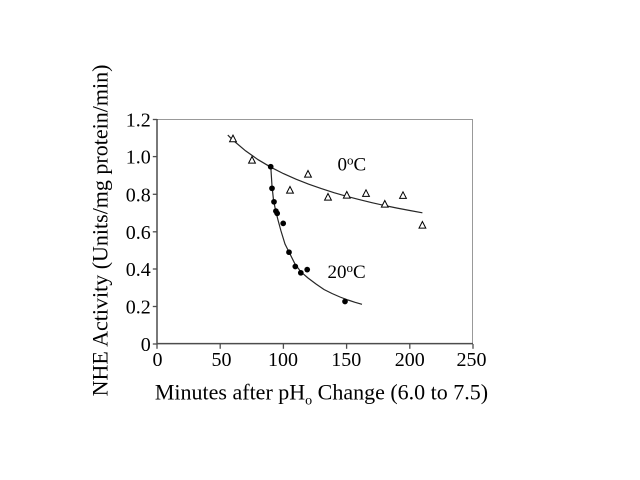  Describe the element at coordinates (472, 360) in the screenshot. I see `svg-text: 250` at that location.